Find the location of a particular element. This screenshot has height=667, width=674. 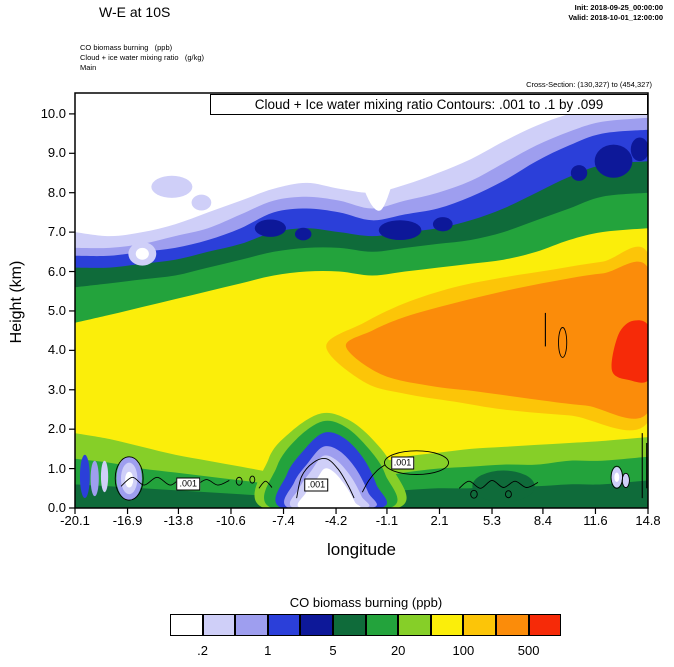

x-tick-label: 11.6 is located at coordinates (595, 520).